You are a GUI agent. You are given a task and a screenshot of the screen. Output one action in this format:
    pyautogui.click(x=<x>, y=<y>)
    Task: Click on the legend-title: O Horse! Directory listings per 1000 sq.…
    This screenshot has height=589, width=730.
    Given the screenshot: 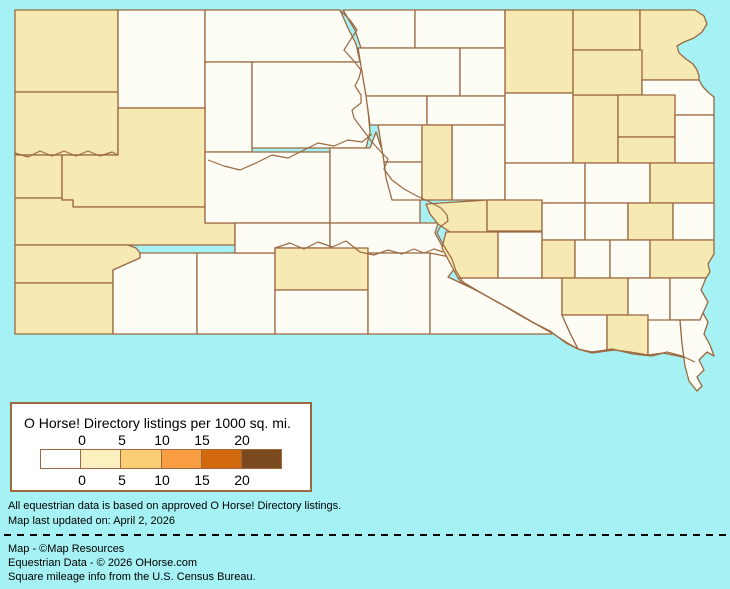 What is the action you would take?
    pyautogui.click(x=157, y=423)
    